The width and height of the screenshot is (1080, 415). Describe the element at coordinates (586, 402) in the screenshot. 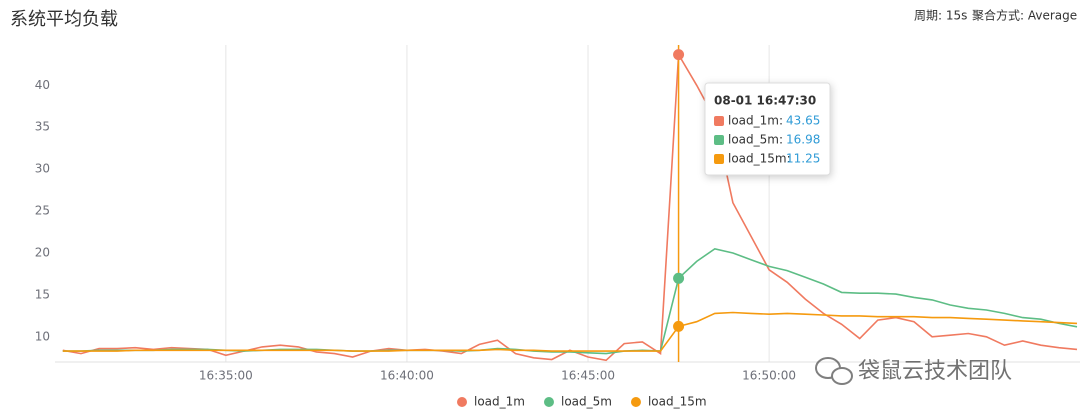

I see `legend-label: load_5m` at that location.